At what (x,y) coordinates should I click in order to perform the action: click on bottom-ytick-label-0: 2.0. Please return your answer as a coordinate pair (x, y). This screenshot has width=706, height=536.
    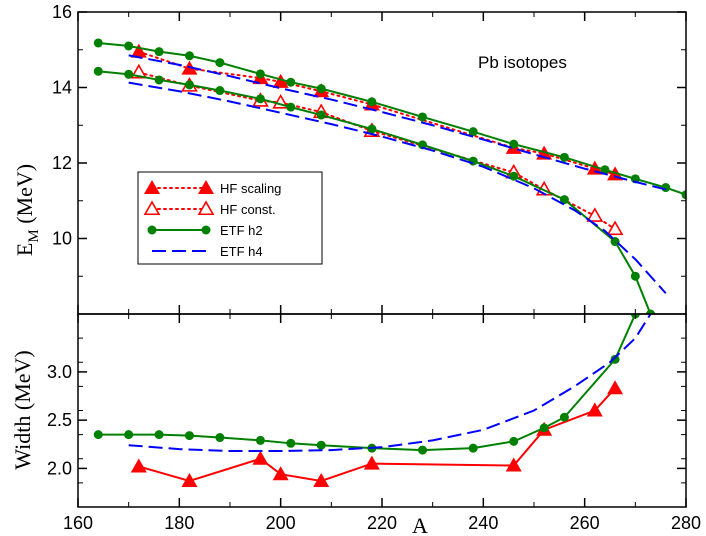
    Looking at the image, I should click on (59, 468).